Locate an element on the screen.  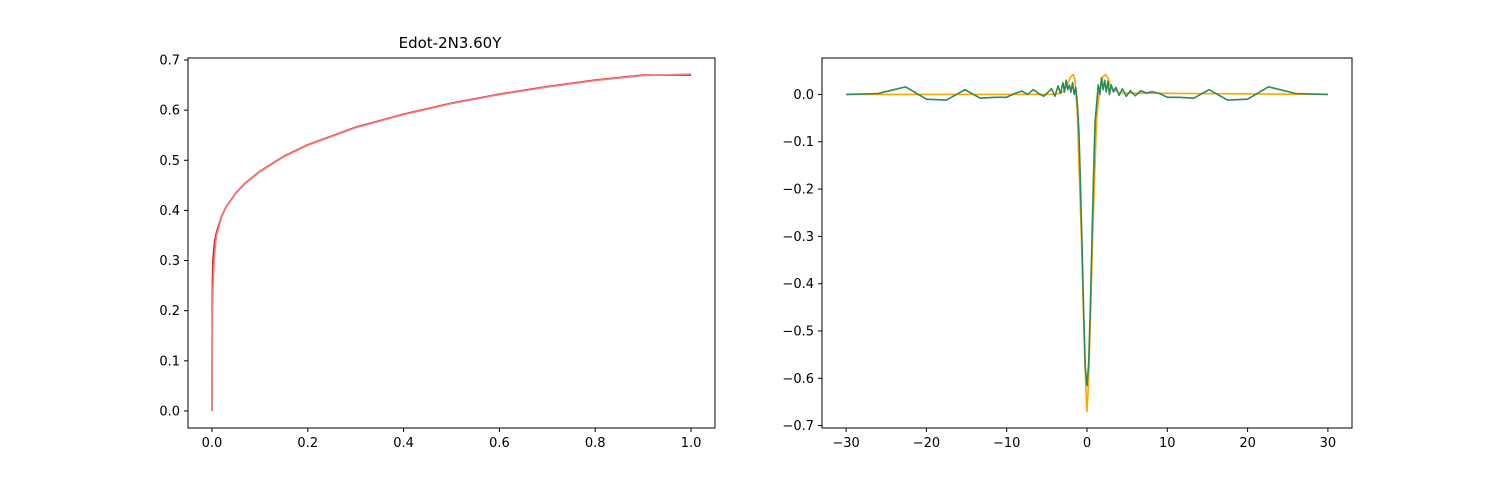
left-y-tick-label-1: 0.1 is located at coordinates (169, 361).